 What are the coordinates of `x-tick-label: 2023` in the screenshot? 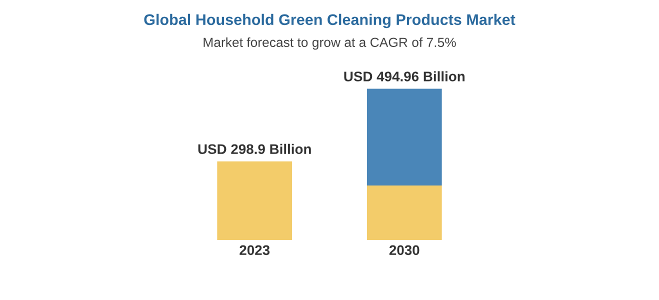 It's located at (255, 250).